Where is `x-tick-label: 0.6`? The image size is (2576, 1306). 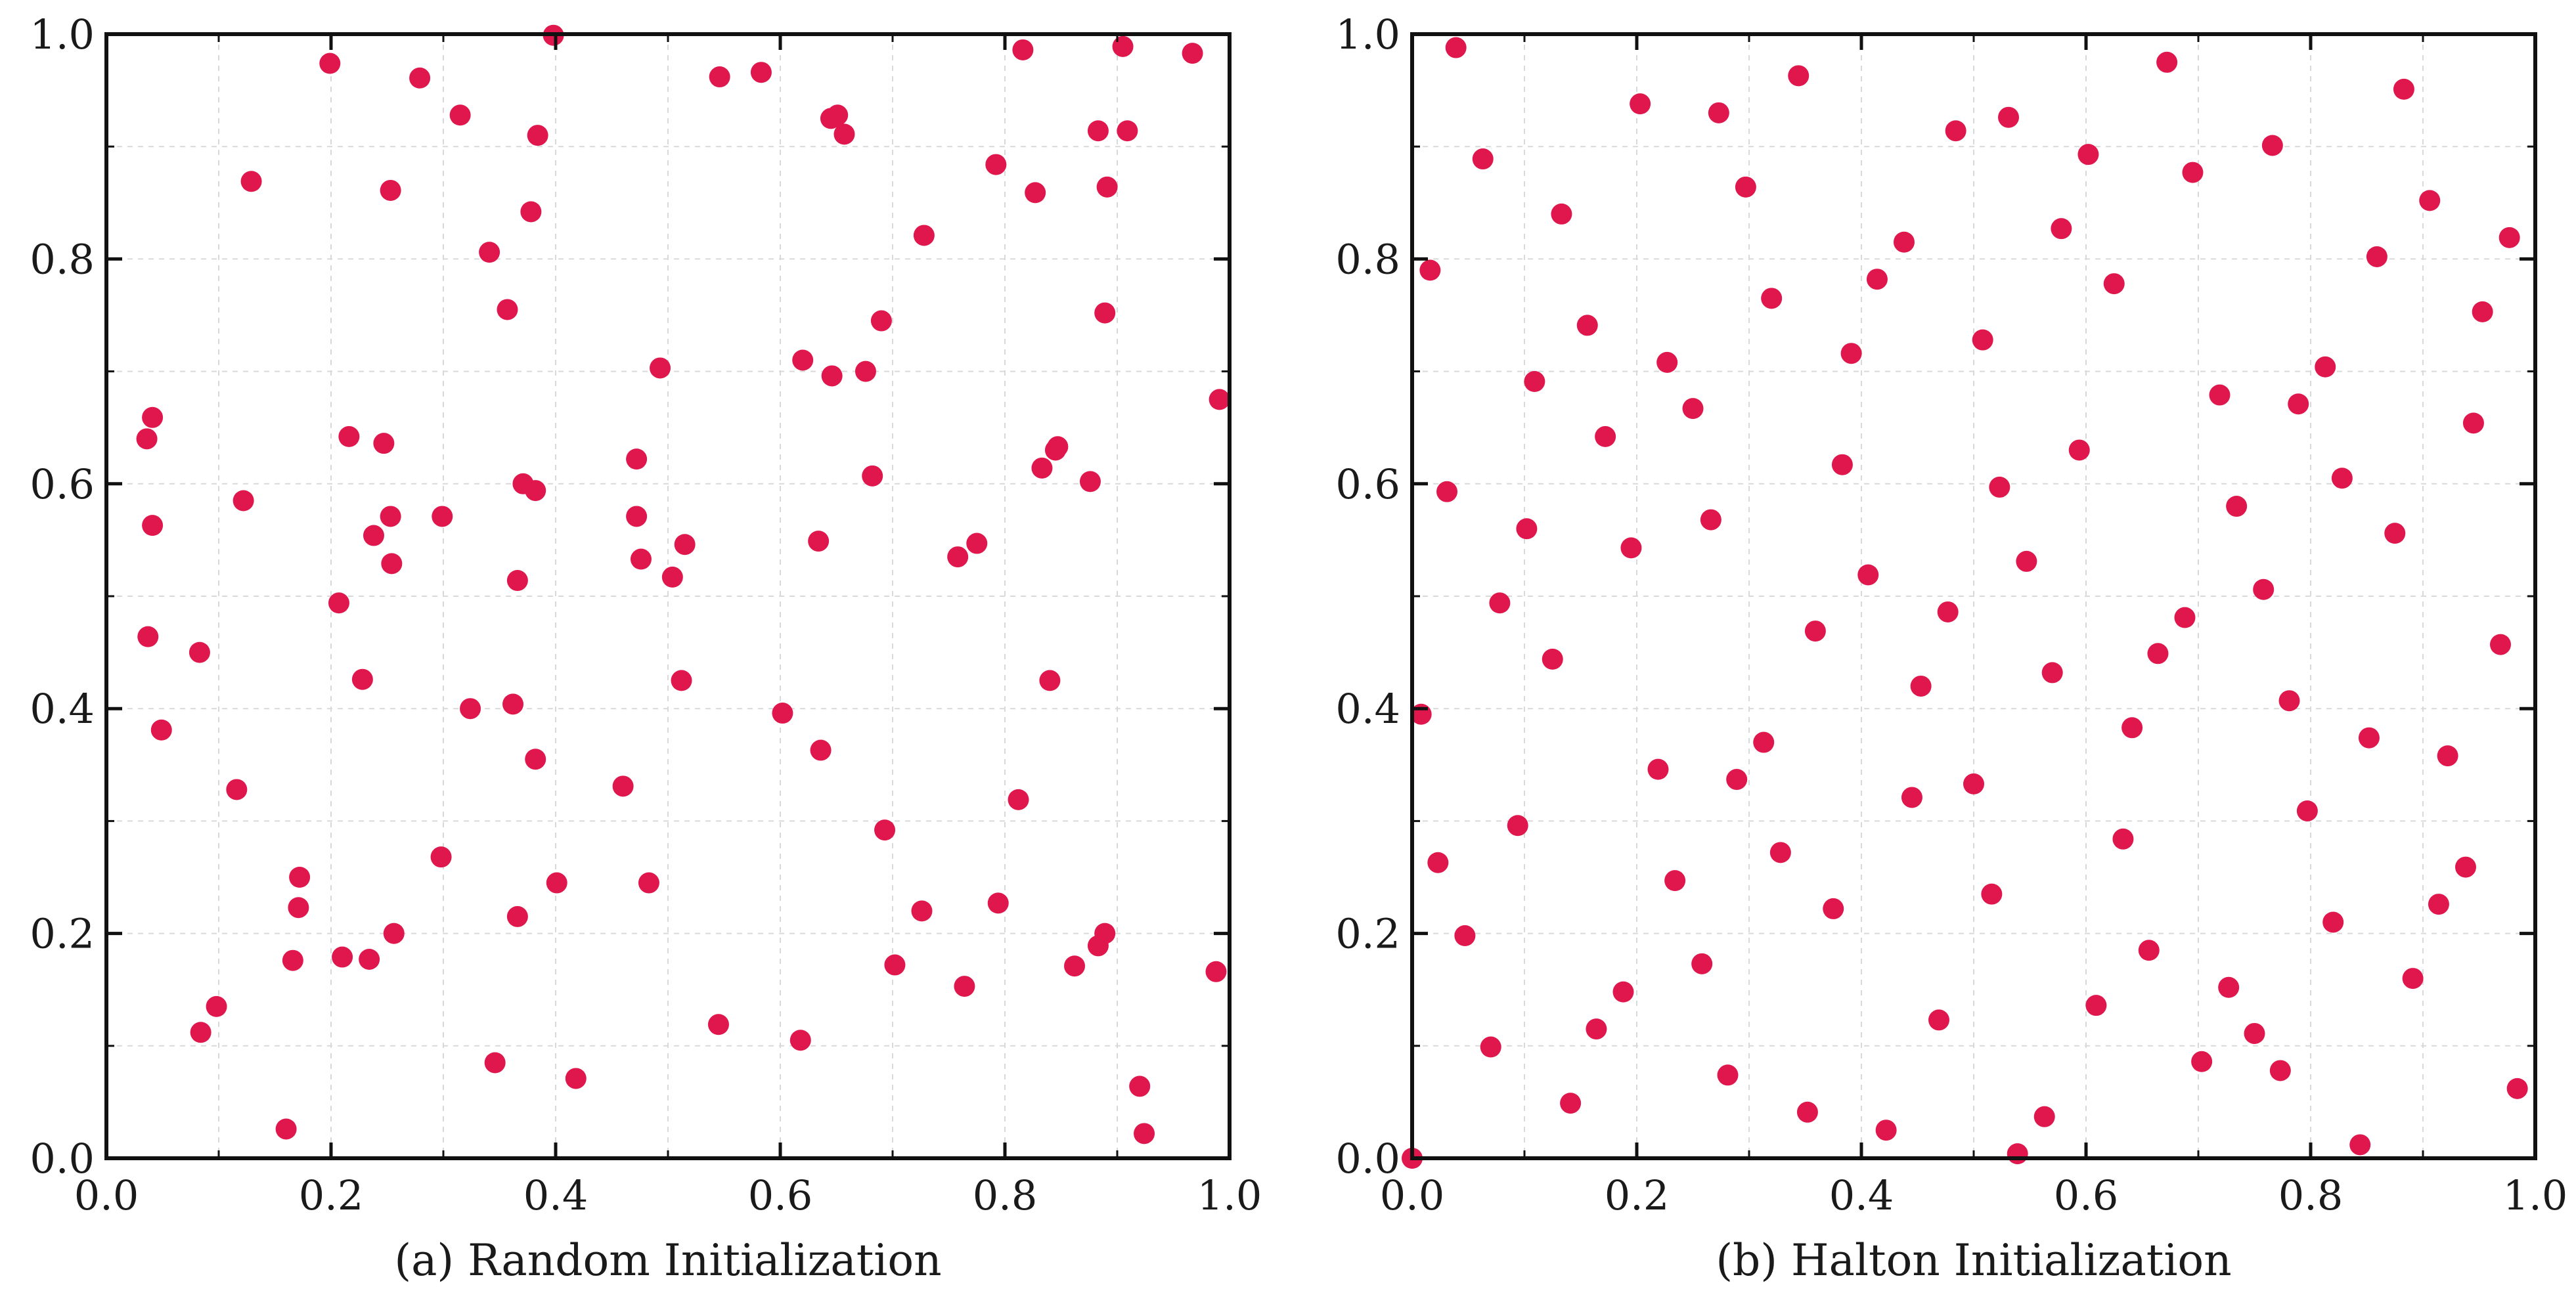 x-tick-label: 0.6 is located at coordinates (2086, 1195).